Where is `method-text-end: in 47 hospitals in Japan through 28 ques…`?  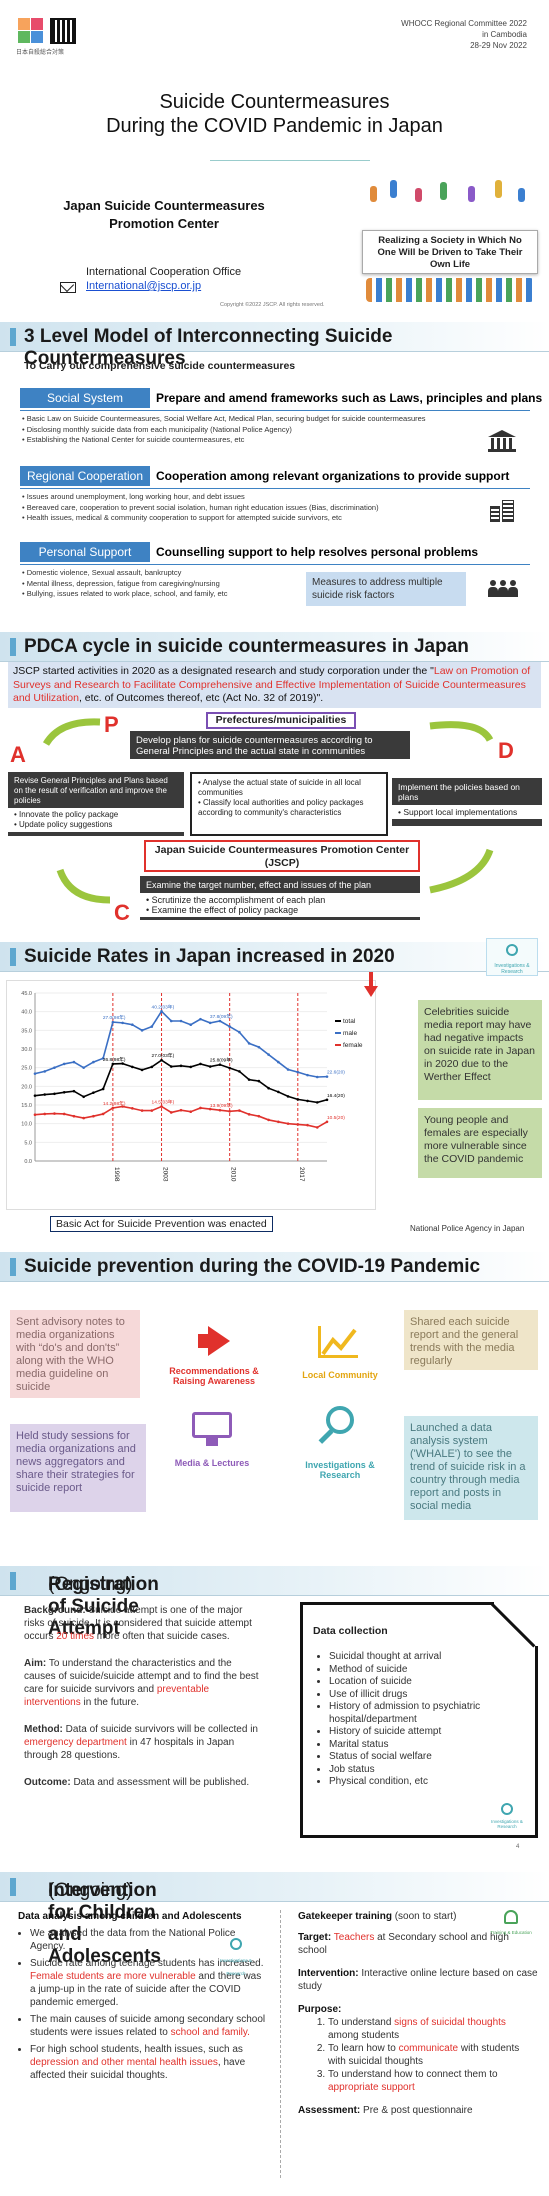
method-text-end: in 47 hospitals in Japan through 28 ques… is located at coordinates (129, 1749).